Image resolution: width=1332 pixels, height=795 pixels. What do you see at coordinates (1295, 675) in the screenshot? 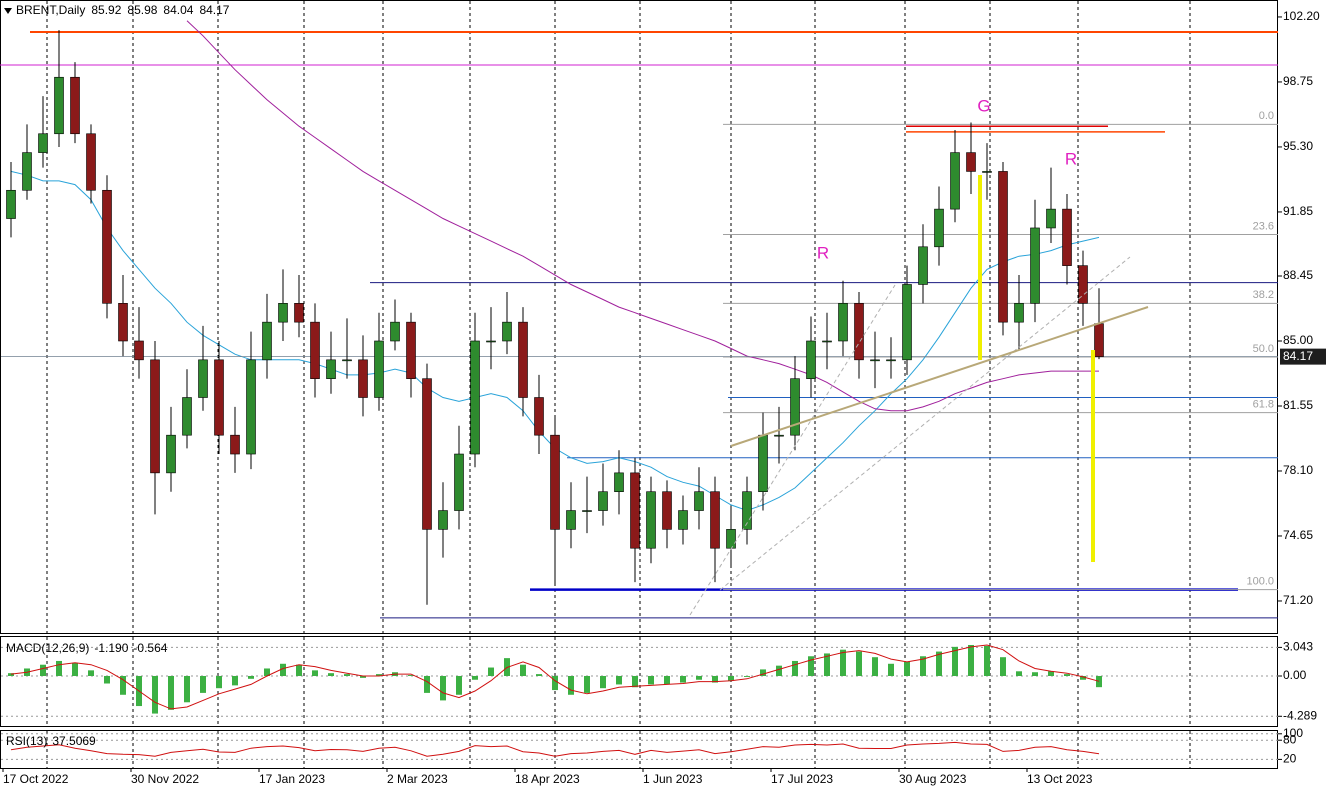
I see `y-tick-label: 0.00` at bounding box center [1295, 675].